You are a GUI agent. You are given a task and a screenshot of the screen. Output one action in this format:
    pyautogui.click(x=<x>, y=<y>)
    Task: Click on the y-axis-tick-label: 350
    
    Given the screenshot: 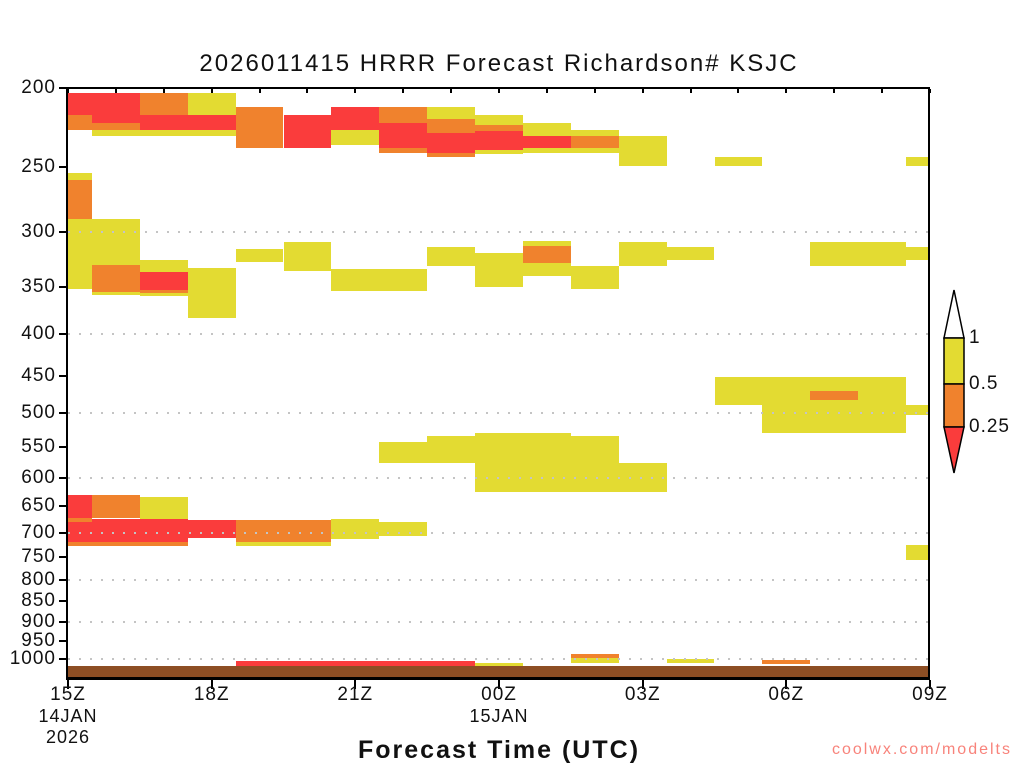 What is the action you would take?
    pyautogui.click(x=38, y=286)
    